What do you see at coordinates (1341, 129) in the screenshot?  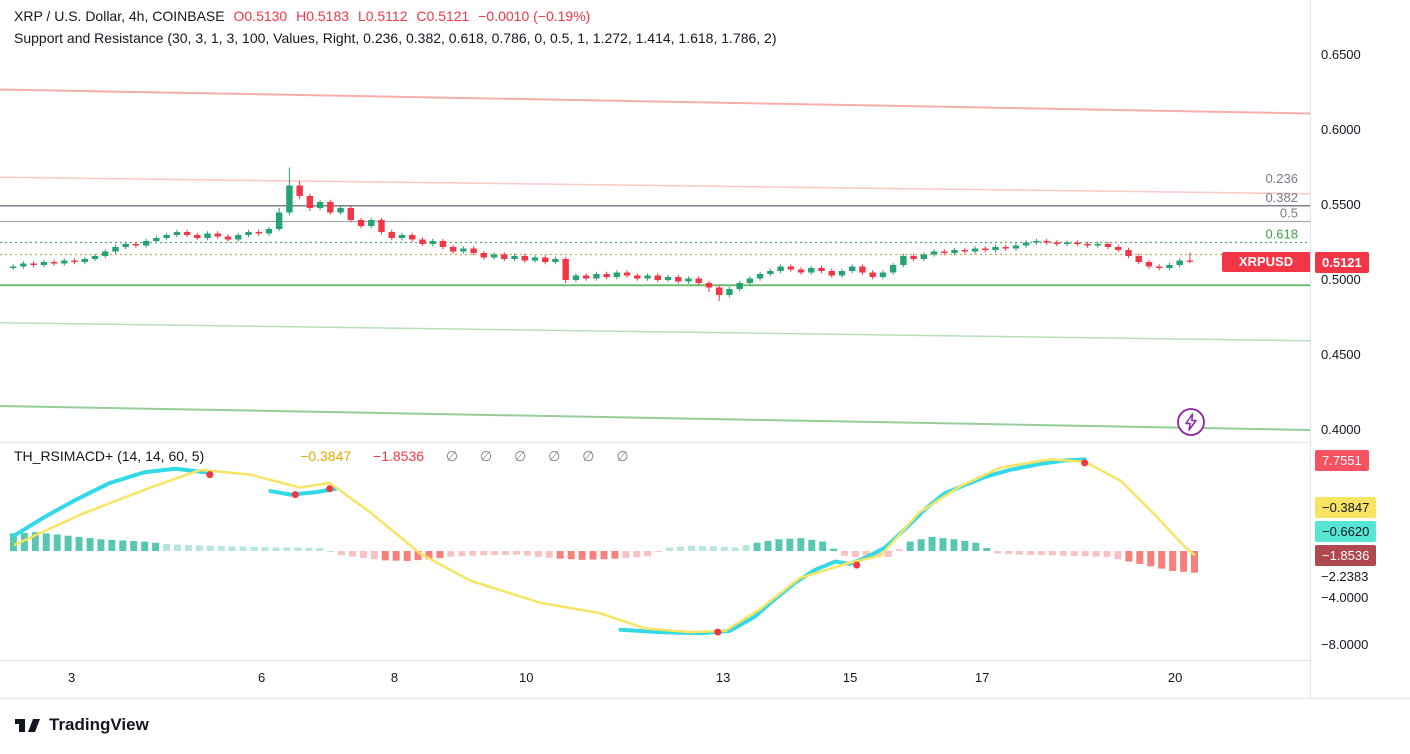 I see `price-tick-label: 0.6000` at bounding box center [1341, 129].